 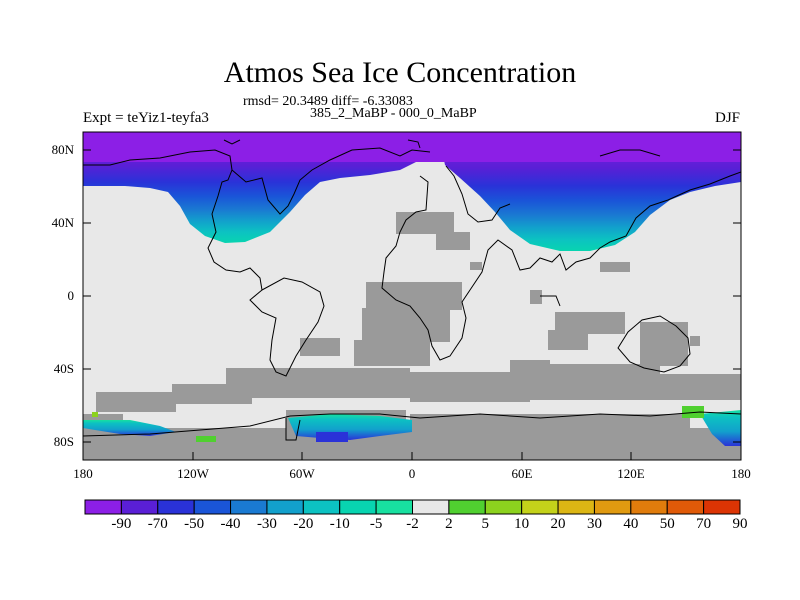 What do you see at coordinates (62, 222) in the screenshot?
I see `lat-label-40n: 40N` at bounding box center [62, 222].